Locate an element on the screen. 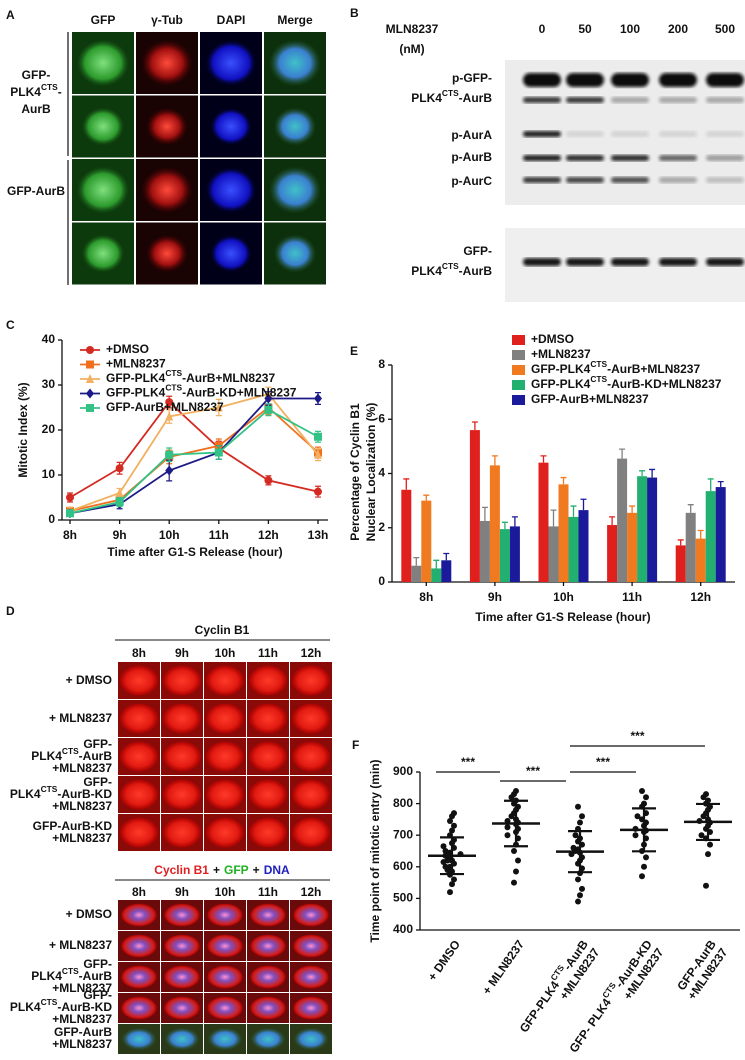  legend-label: GFP-AurB+MLN8237 is located at coordinates (165, 407).